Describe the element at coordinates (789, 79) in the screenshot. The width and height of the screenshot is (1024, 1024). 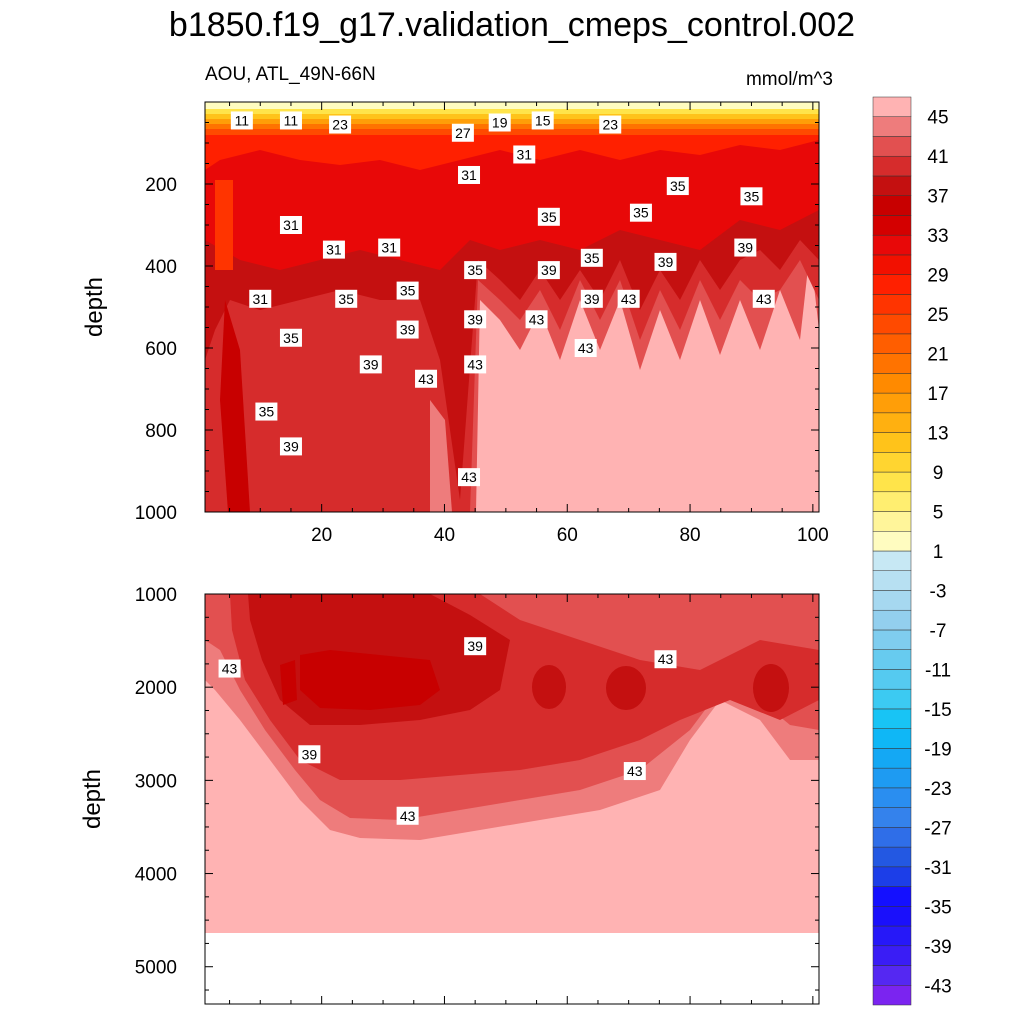
I see `units-label: mmol/m^3` at that location.